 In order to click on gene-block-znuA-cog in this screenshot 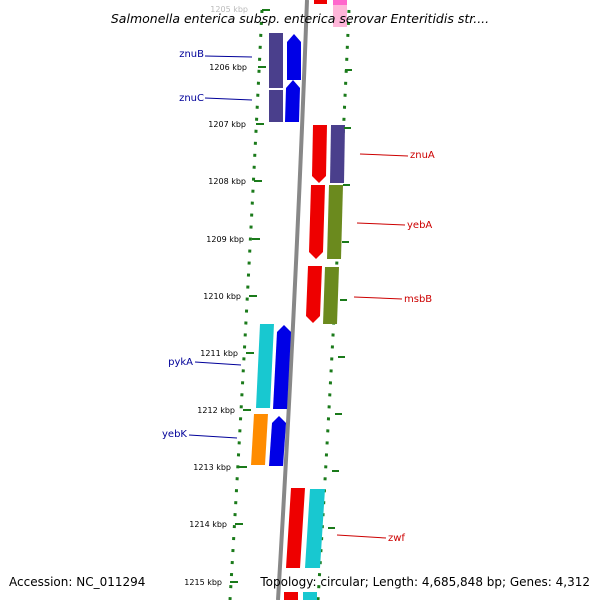, I will do `click(337, 154)`.